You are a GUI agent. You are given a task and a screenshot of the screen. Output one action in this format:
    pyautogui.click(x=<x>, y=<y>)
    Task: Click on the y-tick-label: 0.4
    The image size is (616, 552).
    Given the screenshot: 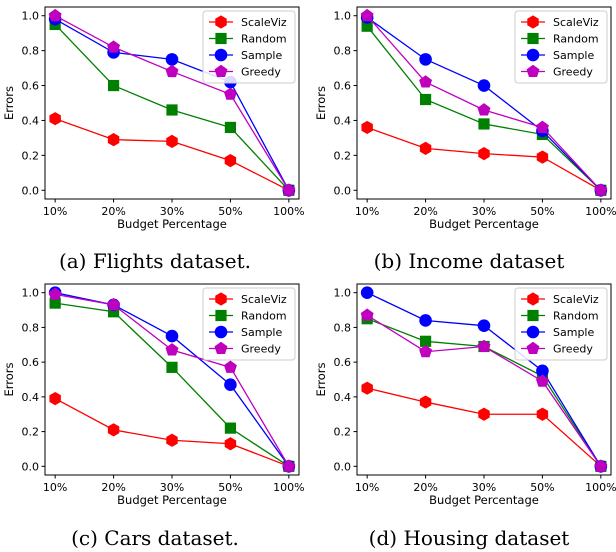 What is the action you would take?
    pyautogui.click(x=31, y=120)
    